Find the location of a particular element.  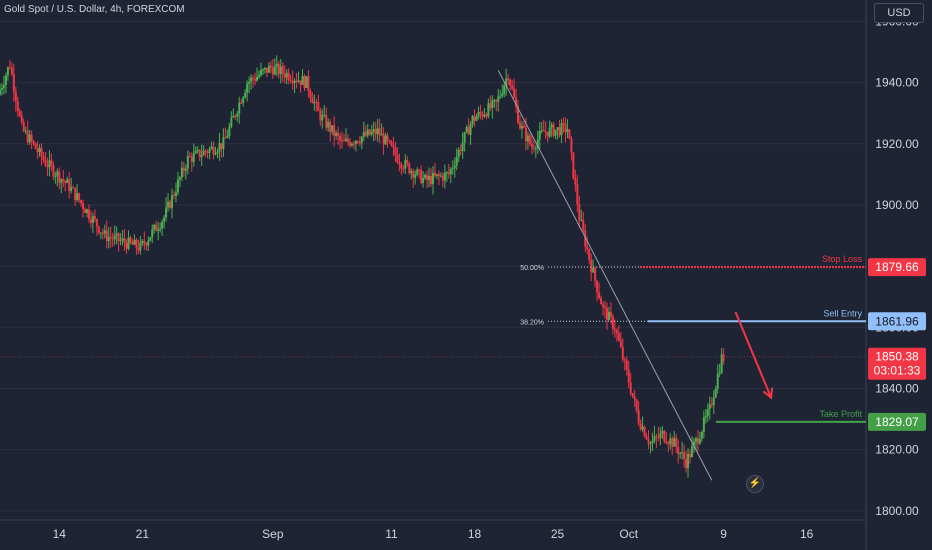

x-tick-label: Sep is located at coordinates (273, 534).